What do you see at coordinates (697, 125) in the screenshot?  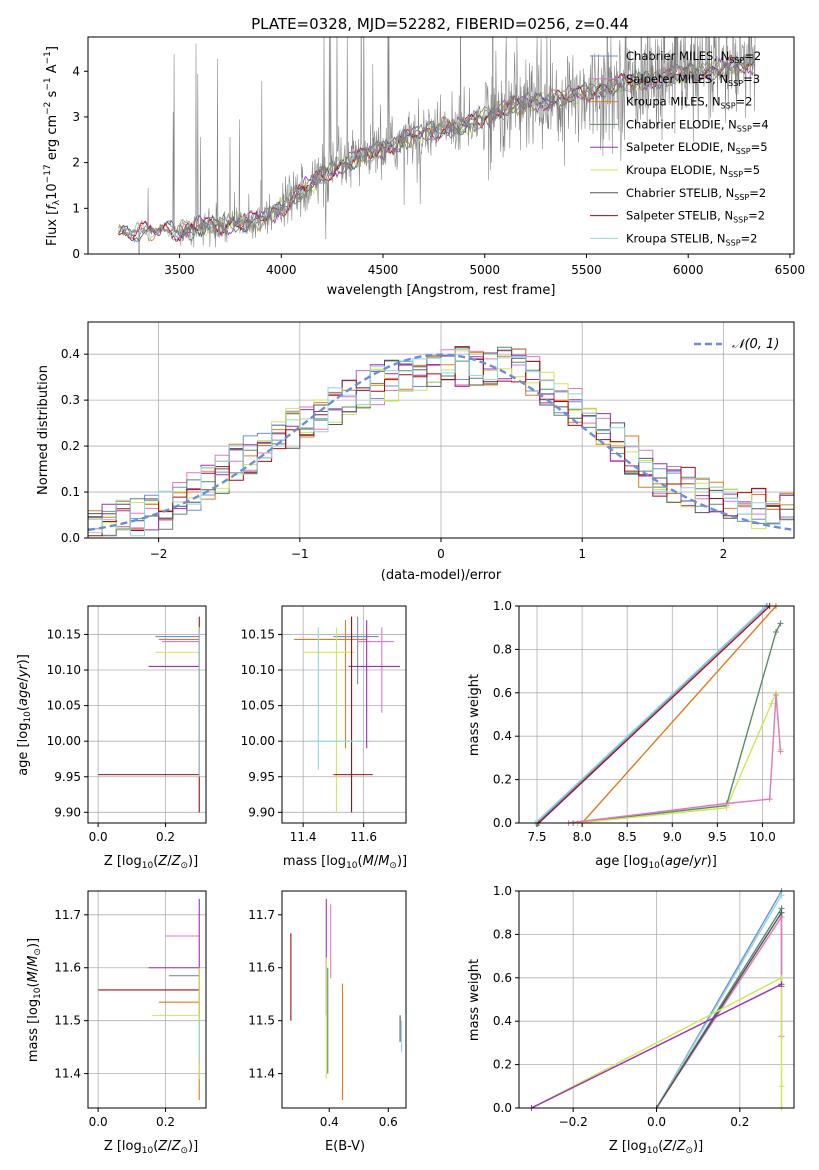 I see `legend-label: Chabrier ELODIE, NSSP=4` at bounding box center [697, 125].